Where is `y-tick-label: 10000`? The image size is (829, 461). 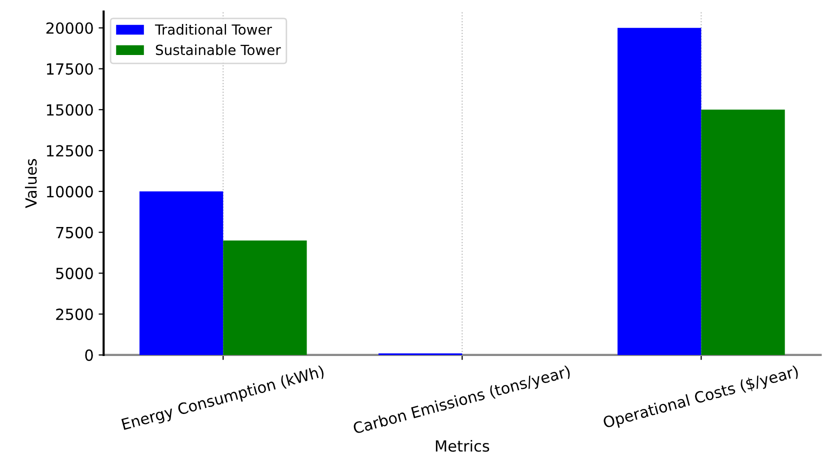 y-tick-label: 10000 is located at coordinates (69, 192).